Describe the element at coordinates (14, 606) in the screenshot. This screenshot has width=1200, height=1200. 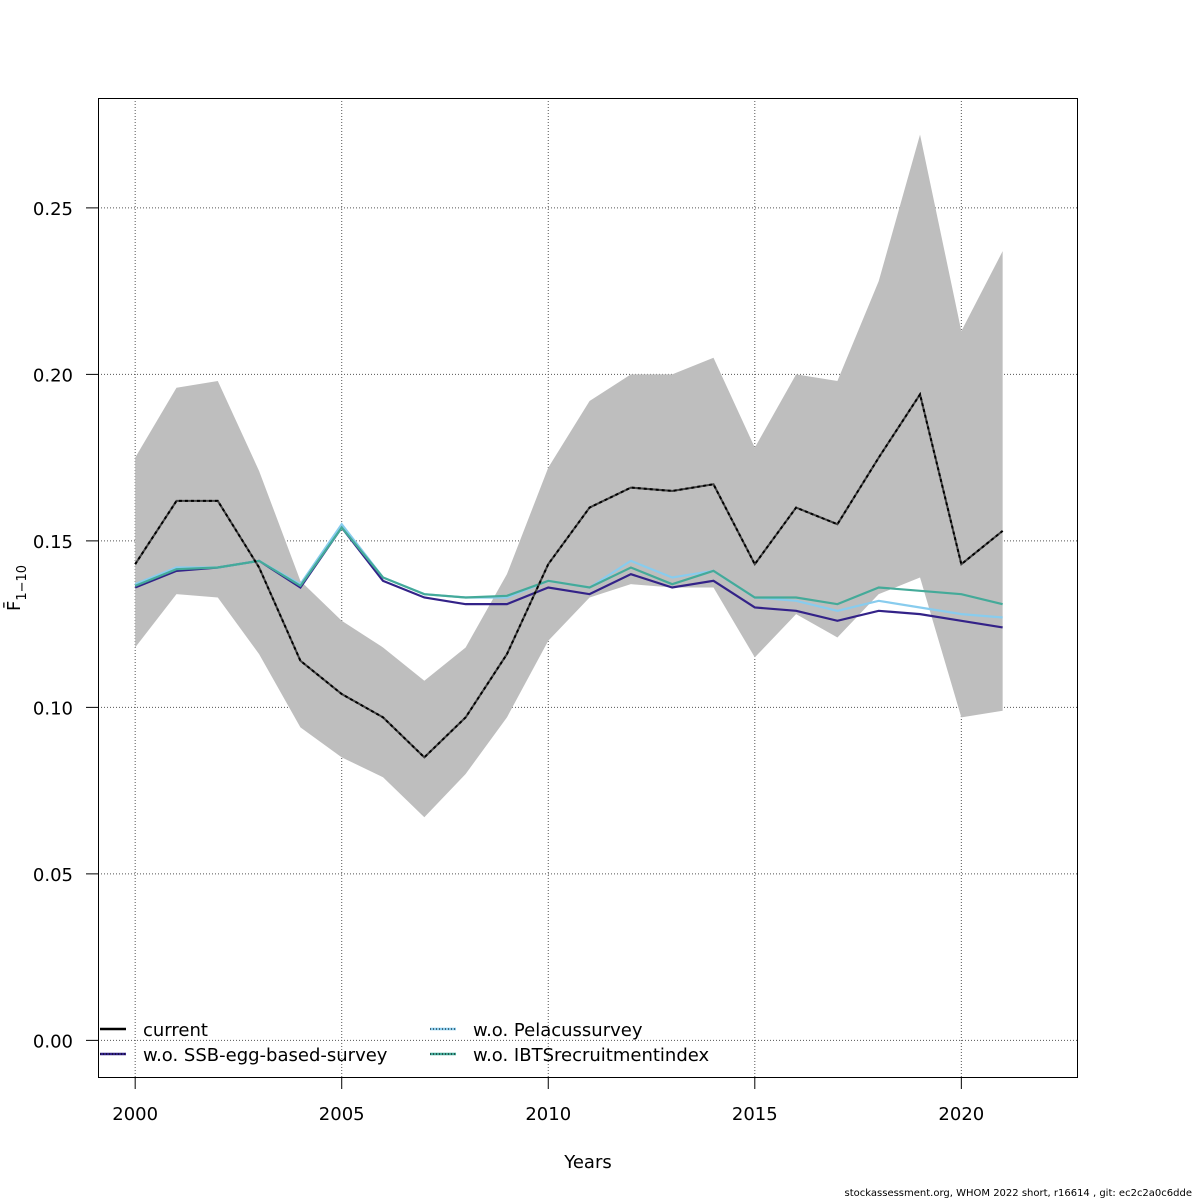
I see `y-axis-title-main: F̄` at that location.